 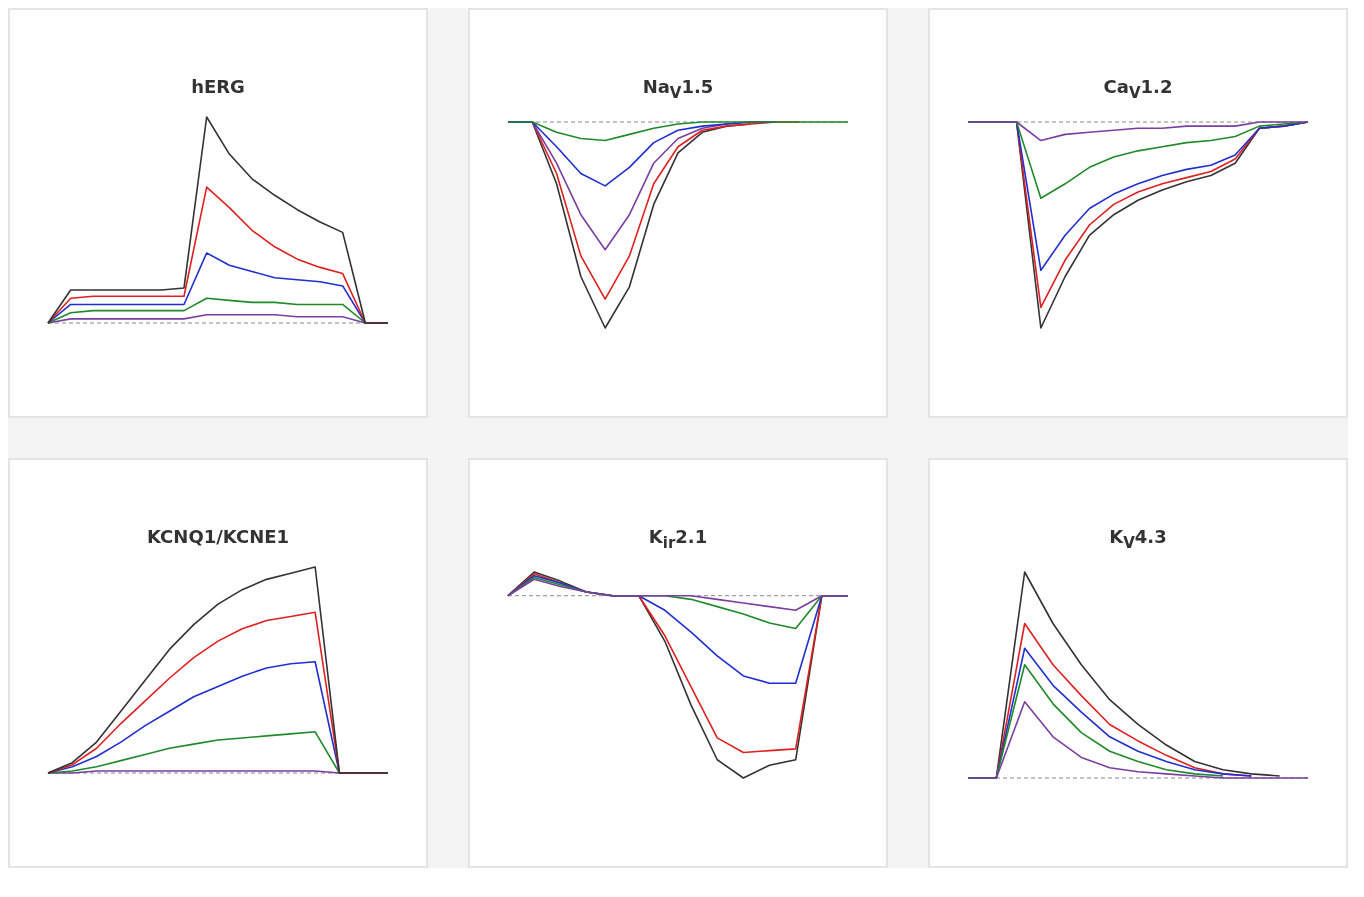 I want to click on chart-title: Na$_{V}$1.5, so click(x=678, y=89).